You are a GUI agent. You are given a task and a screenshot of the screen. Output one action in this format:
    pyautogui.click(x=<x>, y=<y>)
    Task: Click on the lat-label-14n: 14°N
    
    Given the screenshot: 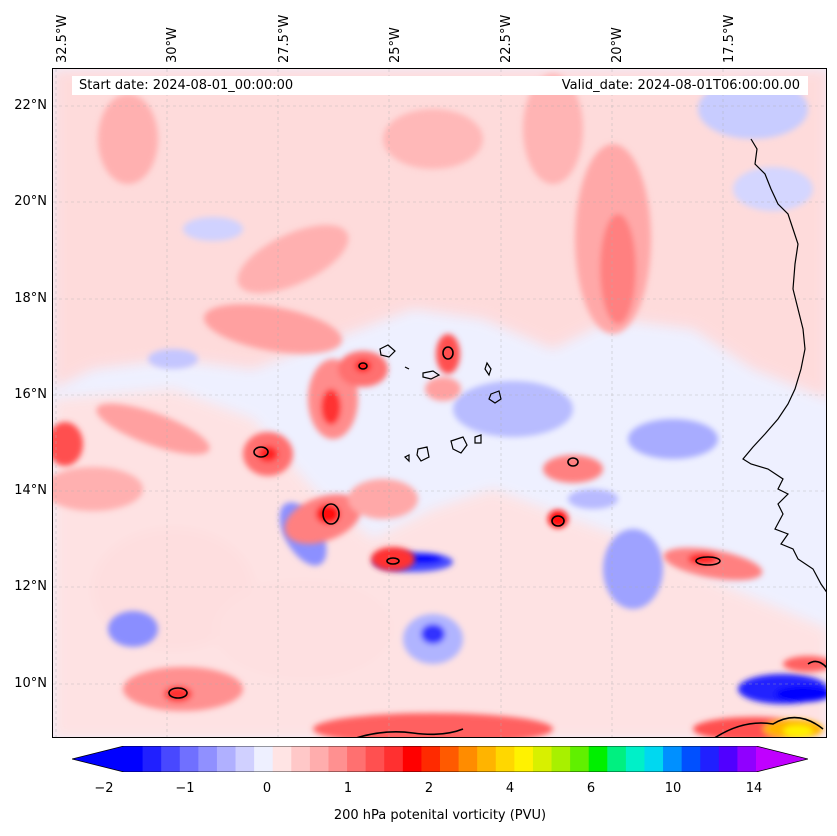 What is the action you would take?
    pyautogui.click(x=30, y=490)
    